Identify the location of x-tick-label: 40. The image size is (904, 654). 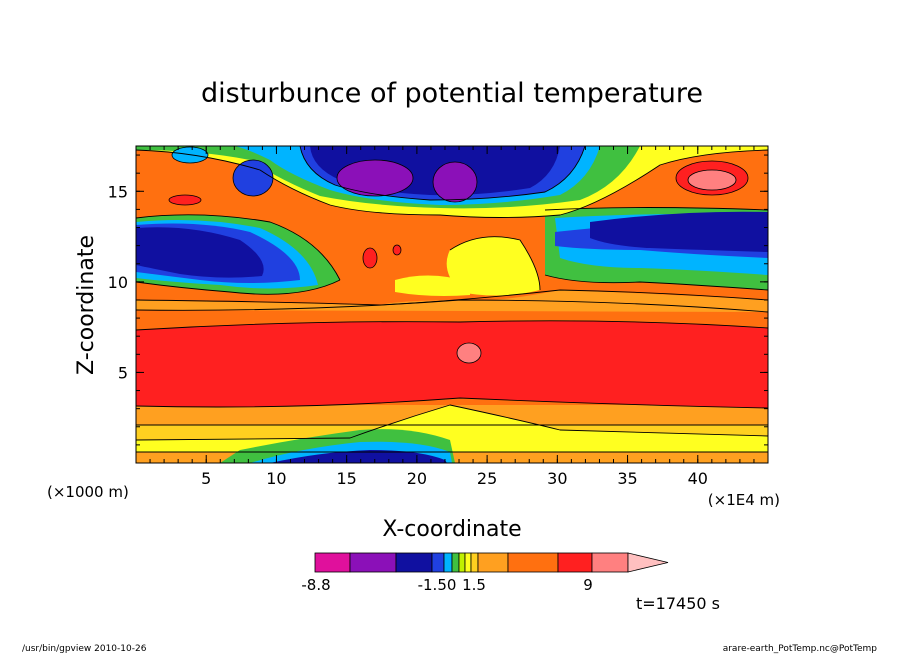
(698, 478).